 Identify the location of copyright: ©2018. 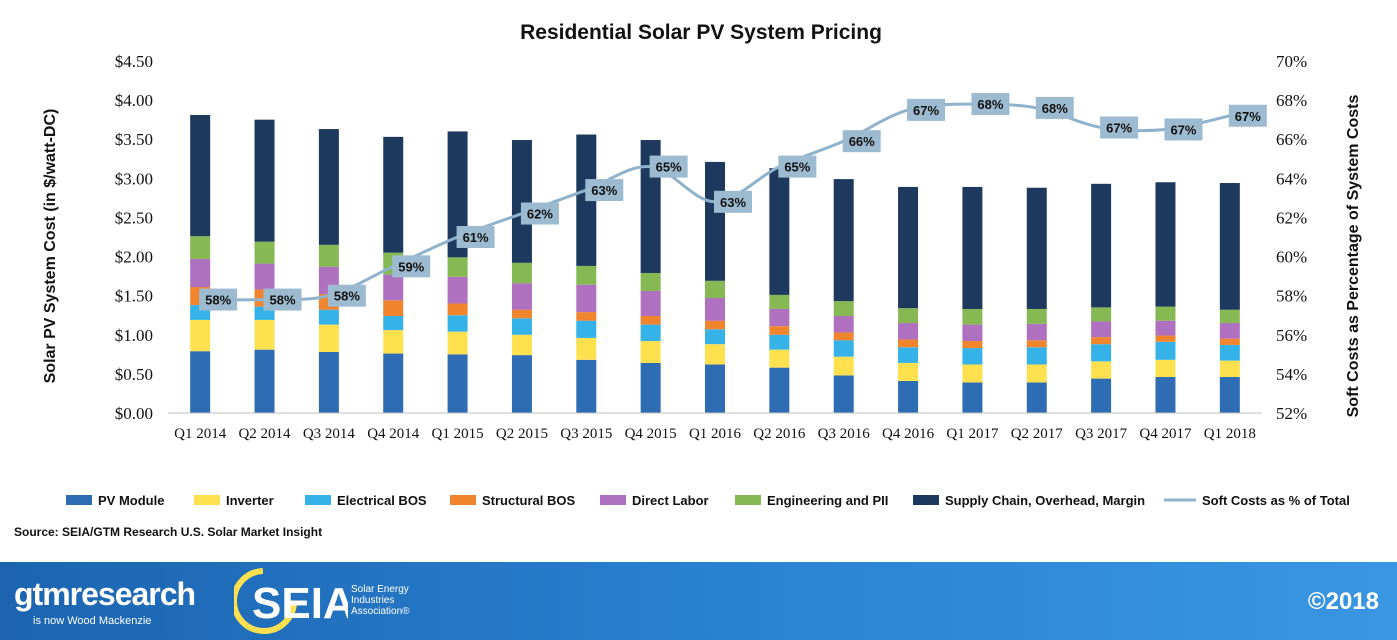
(1343, 601).